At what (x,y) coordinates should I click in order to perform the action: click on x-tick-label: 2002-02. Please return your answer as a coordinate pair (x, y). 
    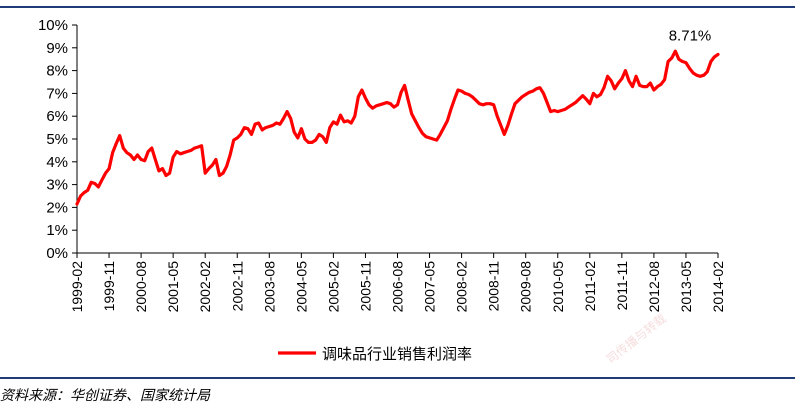
    Looking at the image, I should click on (205, 287).